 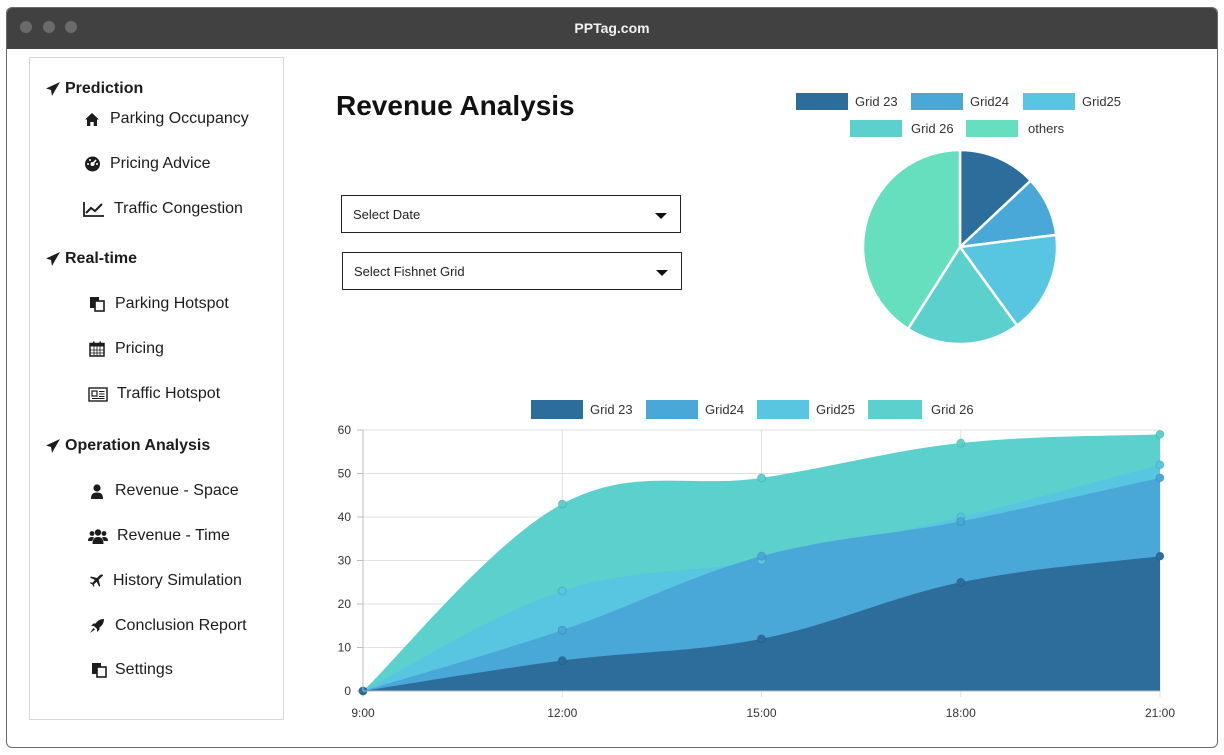 I want to click on sidebar-item-label: Traffic Hotspot, so click(x=169, y=393).